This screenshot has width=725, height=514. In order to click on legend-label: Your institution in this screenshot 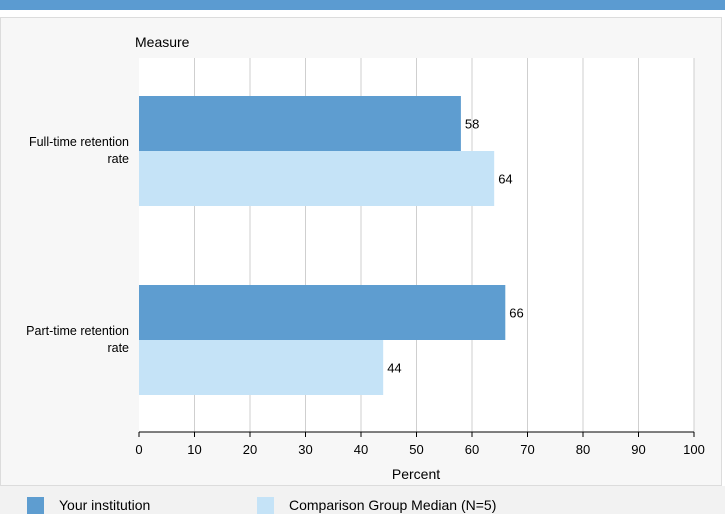, I will do `click(104, 505)`.